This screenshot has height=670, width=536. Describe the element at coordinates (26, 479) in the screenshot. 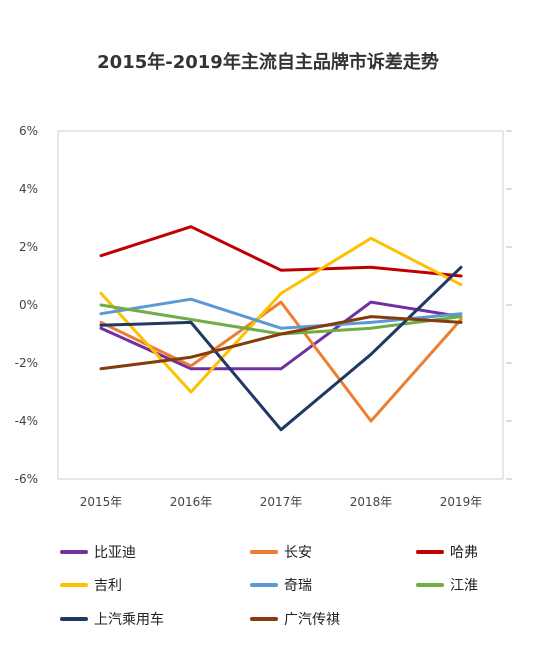

I see `y-tick-label: -6%` at that location.